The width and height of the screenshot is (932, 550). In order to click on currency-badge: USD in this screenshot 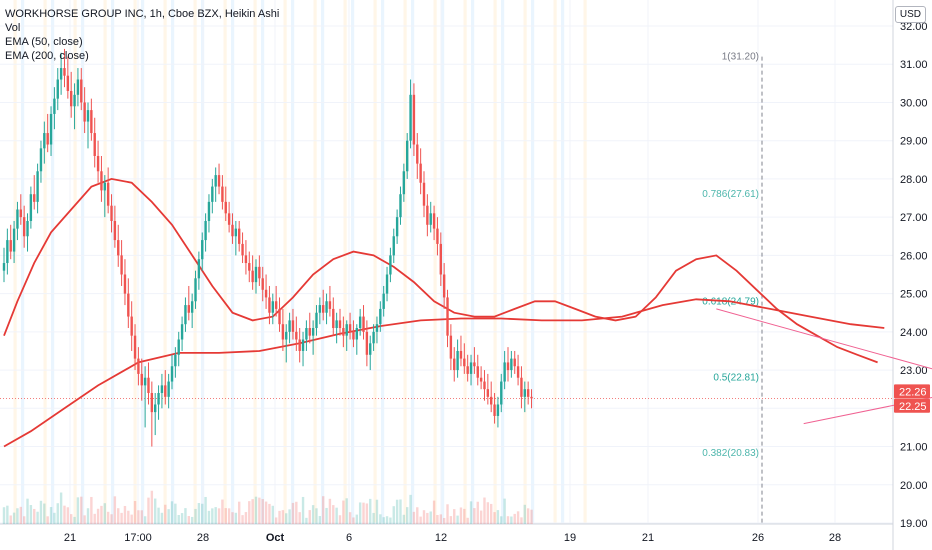, I will do `click(910, 14)`.